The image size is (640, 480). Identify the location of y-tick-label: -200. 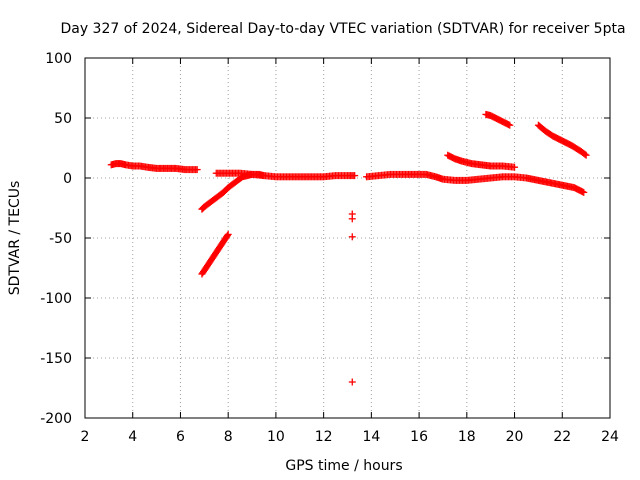
(56, 419).